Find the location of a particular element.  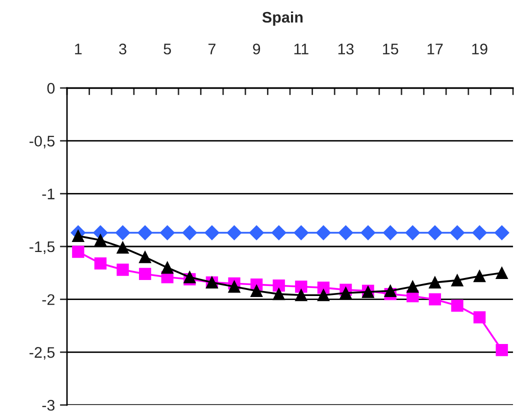

x-tick-label: 15 is located at coordinates (390, 49).